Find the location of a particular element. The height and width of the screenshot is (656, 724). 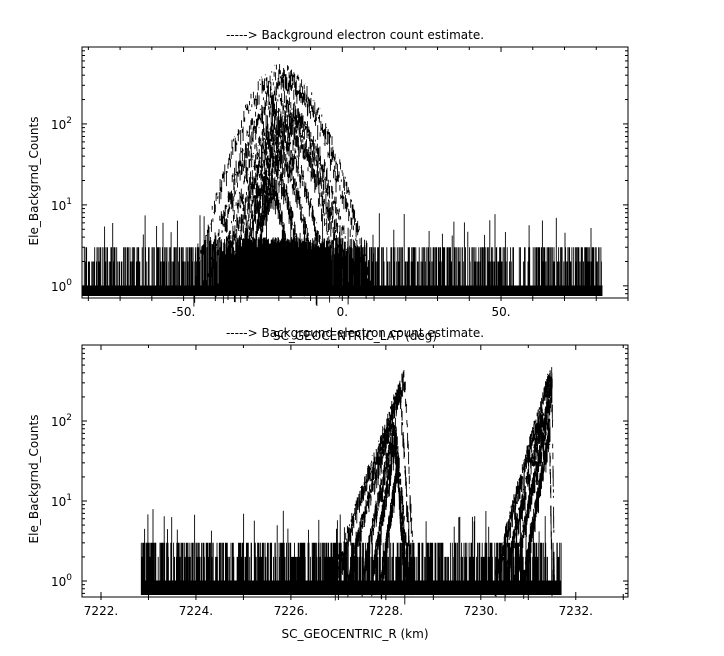

y-axis-label-2: Ele_Backgrnd_Counts is located at coordinates (34, 479).